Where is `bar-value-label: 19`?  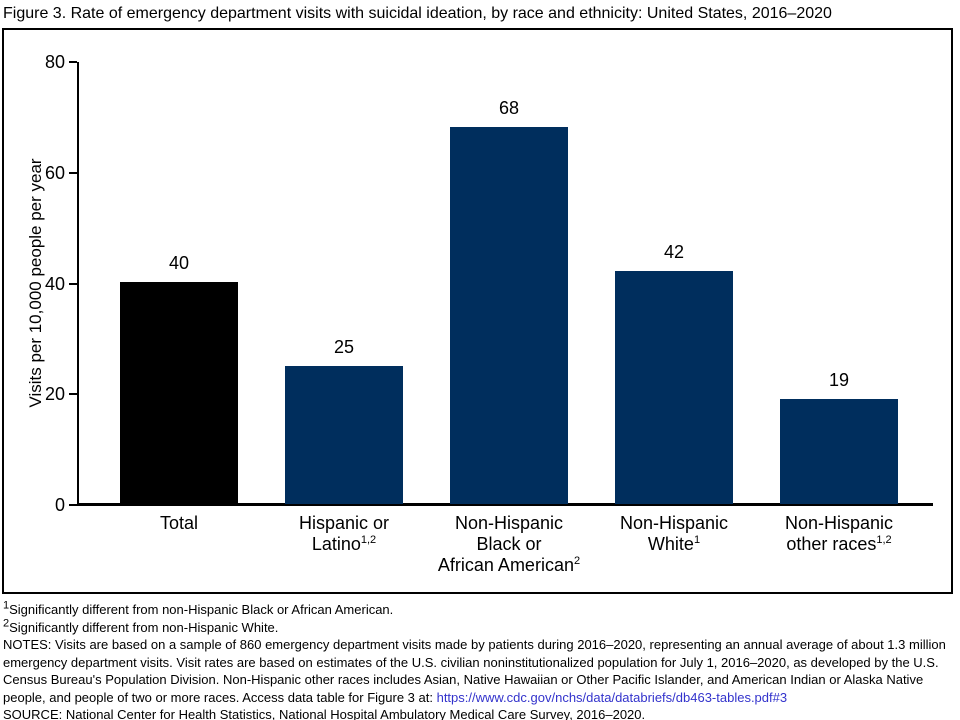 bar-value-label: 19 is located at coordinates (839, 380).